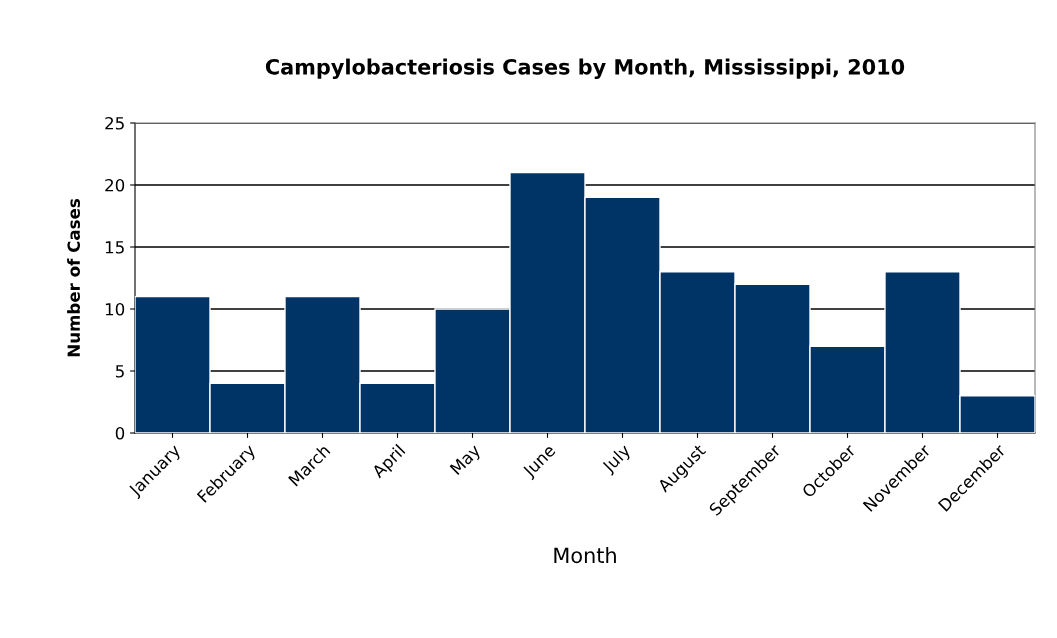 The height and width of the screenshot is (638, 1057). Describe the element at coordinates (119, 371) in the screenshot. I see `y-tick-label: 5` at that location.